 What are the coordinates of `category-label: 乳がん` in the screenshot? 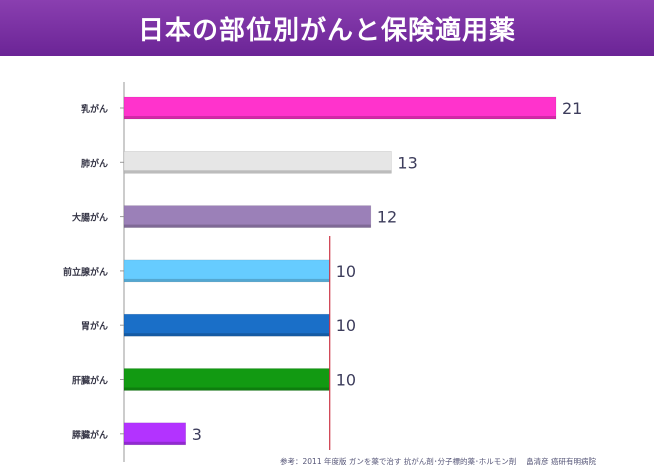 It's located at (94, 109).